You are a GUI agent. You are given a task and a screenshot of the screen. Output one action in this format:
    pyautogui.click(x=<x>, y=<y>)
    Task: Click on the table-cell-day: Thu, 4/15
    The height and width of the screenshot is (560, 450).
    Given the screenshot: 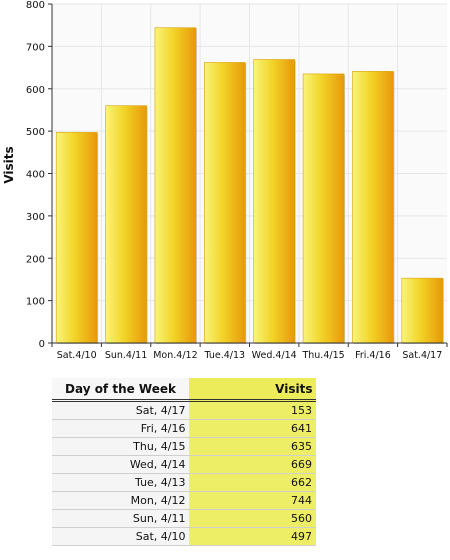 What is the action you would take?
    pyautogui.click(x=121, y=446)
    